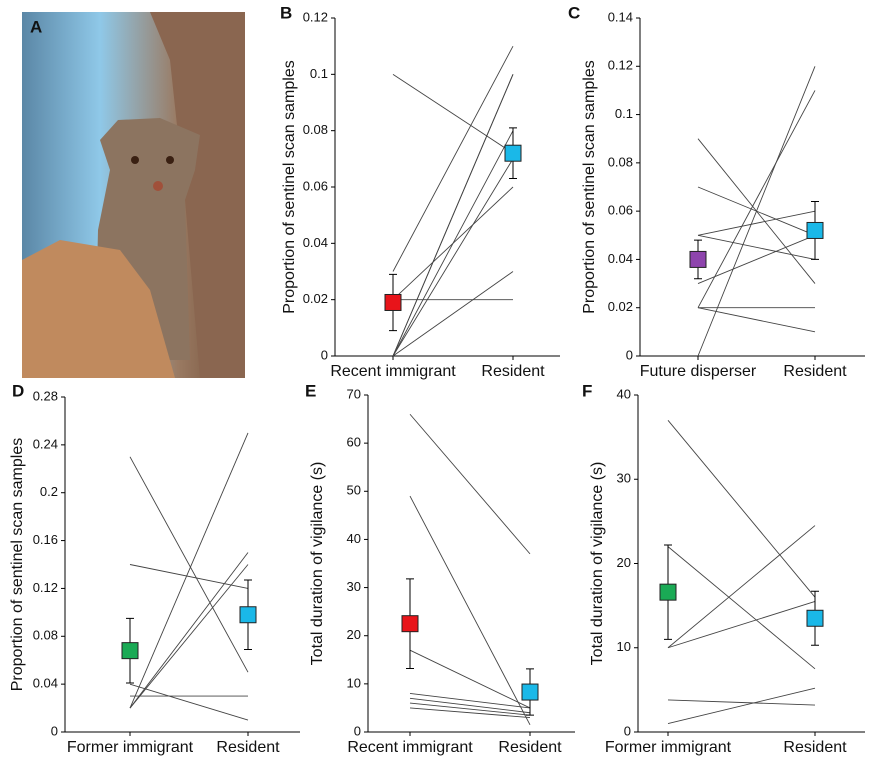  I want to click on panel-label: C, so click(574, 12).